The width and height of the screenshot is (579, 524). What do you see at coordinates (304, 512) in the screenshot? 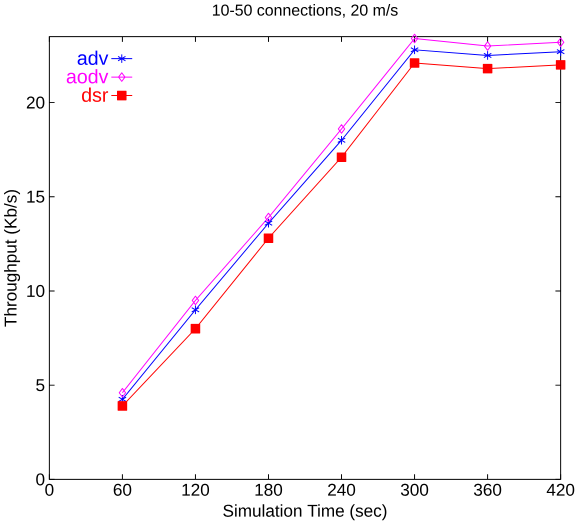
I see `x-axis-title: Simulation Time (sec)` at bounding box center [304, 512].